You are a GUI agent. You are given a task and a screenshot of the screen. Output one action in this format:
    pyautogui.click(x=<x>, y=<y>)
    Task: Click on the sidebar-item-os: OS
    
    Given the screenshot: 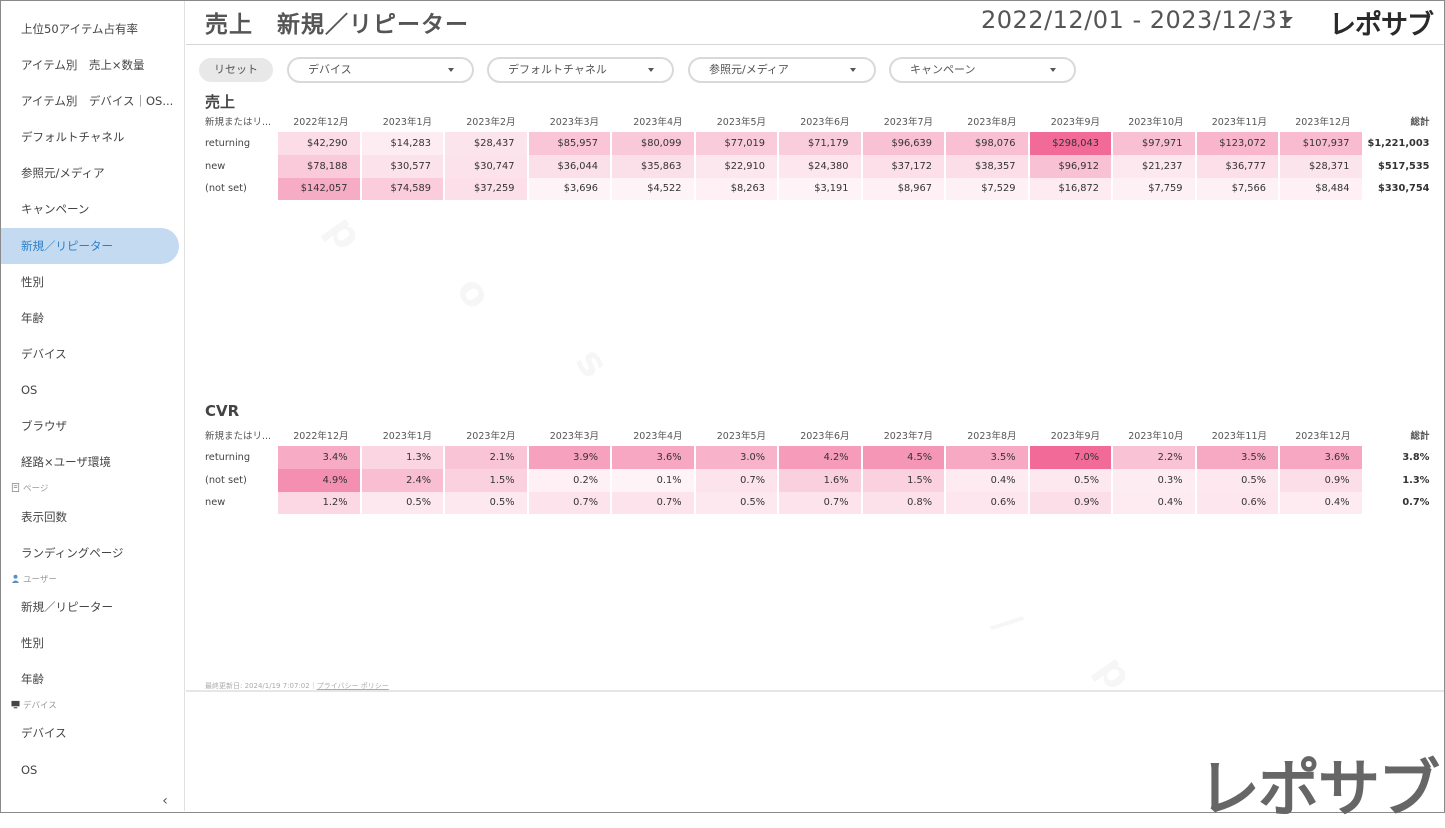 What is the action you would take?
    pyautogui.click(x=29, y=390)
    